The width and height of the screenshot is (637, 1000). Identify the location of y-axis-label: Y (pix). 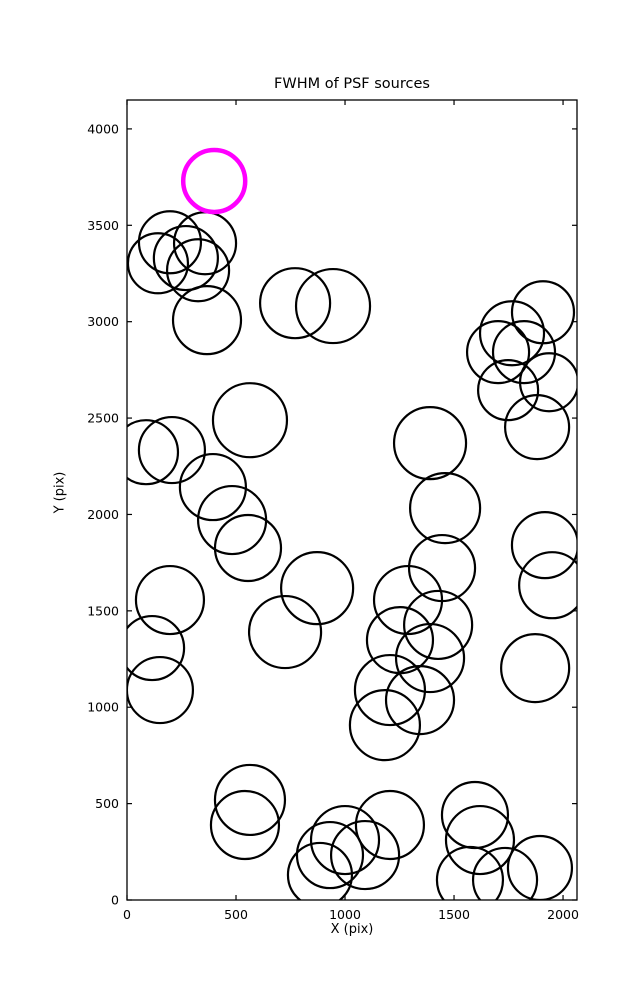
(60, 492).